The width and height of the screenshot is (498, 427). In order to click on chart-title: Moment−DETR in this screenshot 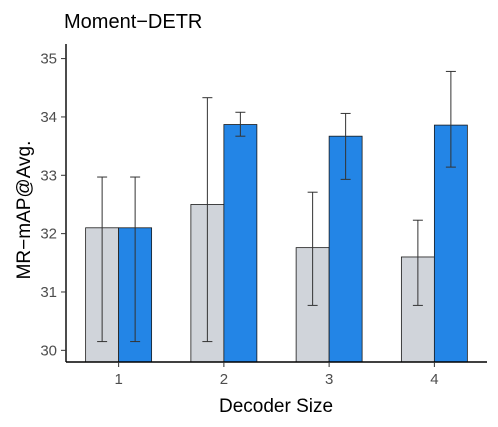, I will do `click(133, 22)`.